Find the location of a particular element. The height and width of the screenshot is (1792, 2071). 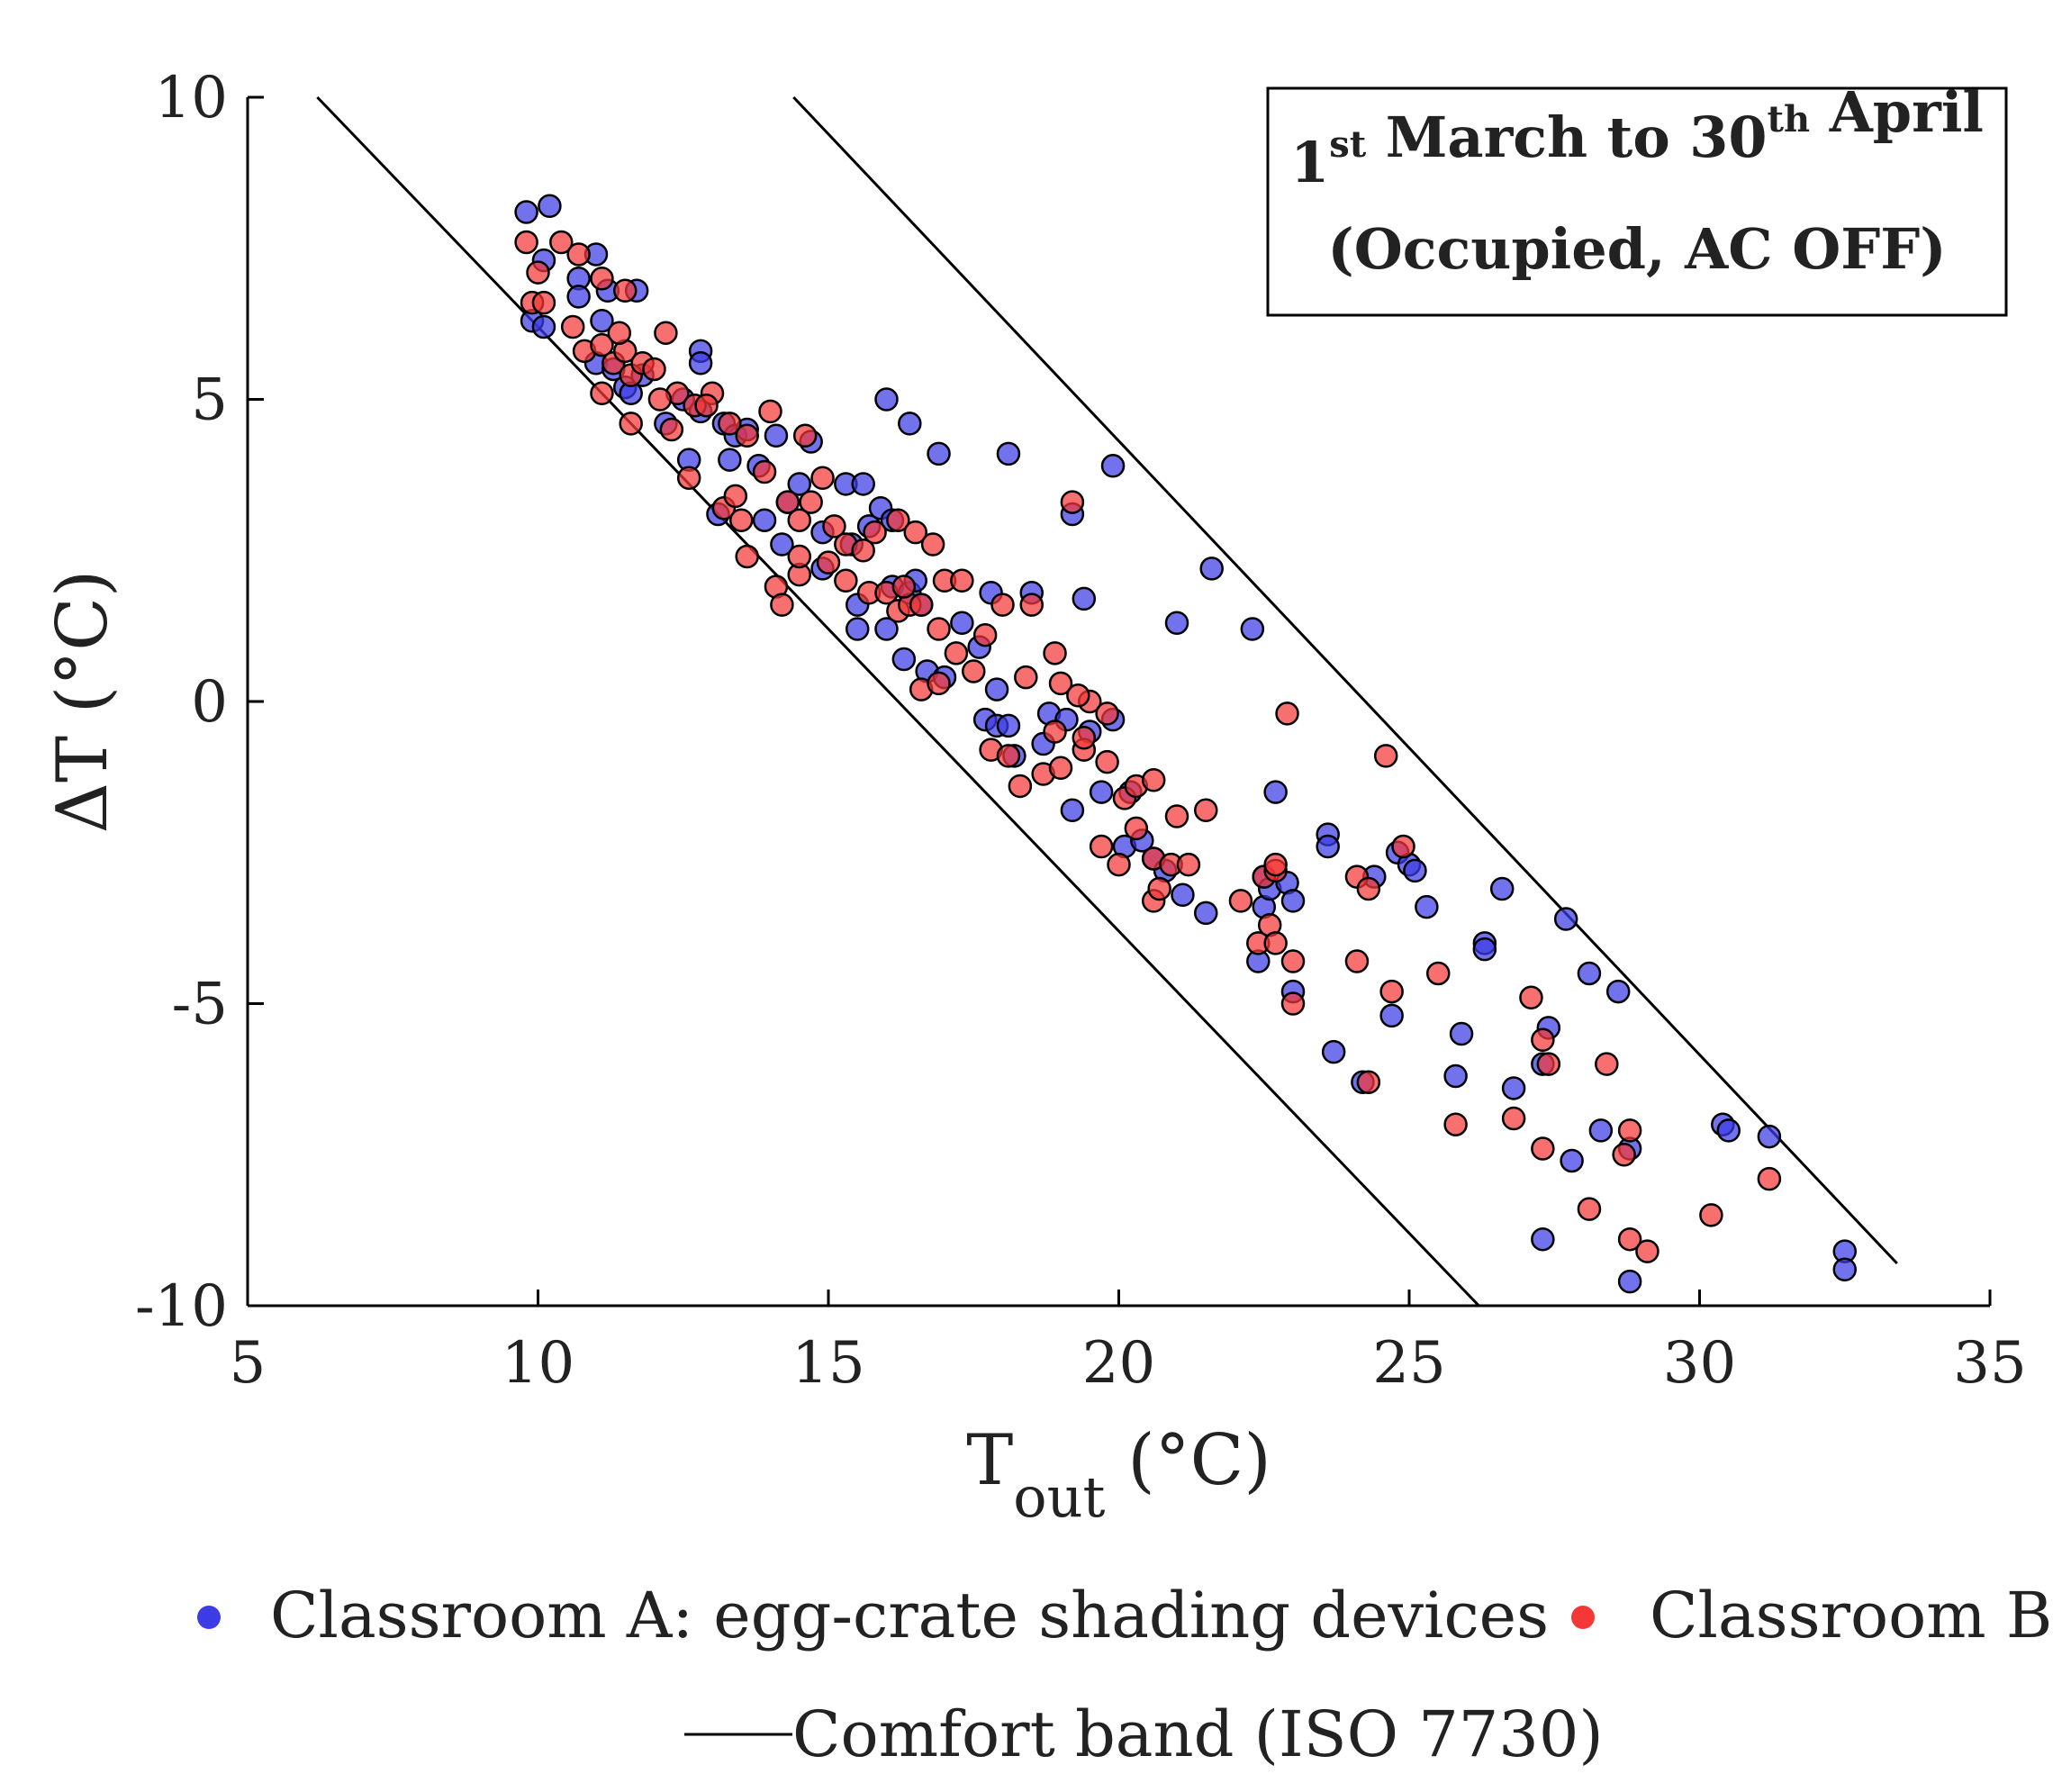

title-superscript: st is located at coordinates (1348, 144).